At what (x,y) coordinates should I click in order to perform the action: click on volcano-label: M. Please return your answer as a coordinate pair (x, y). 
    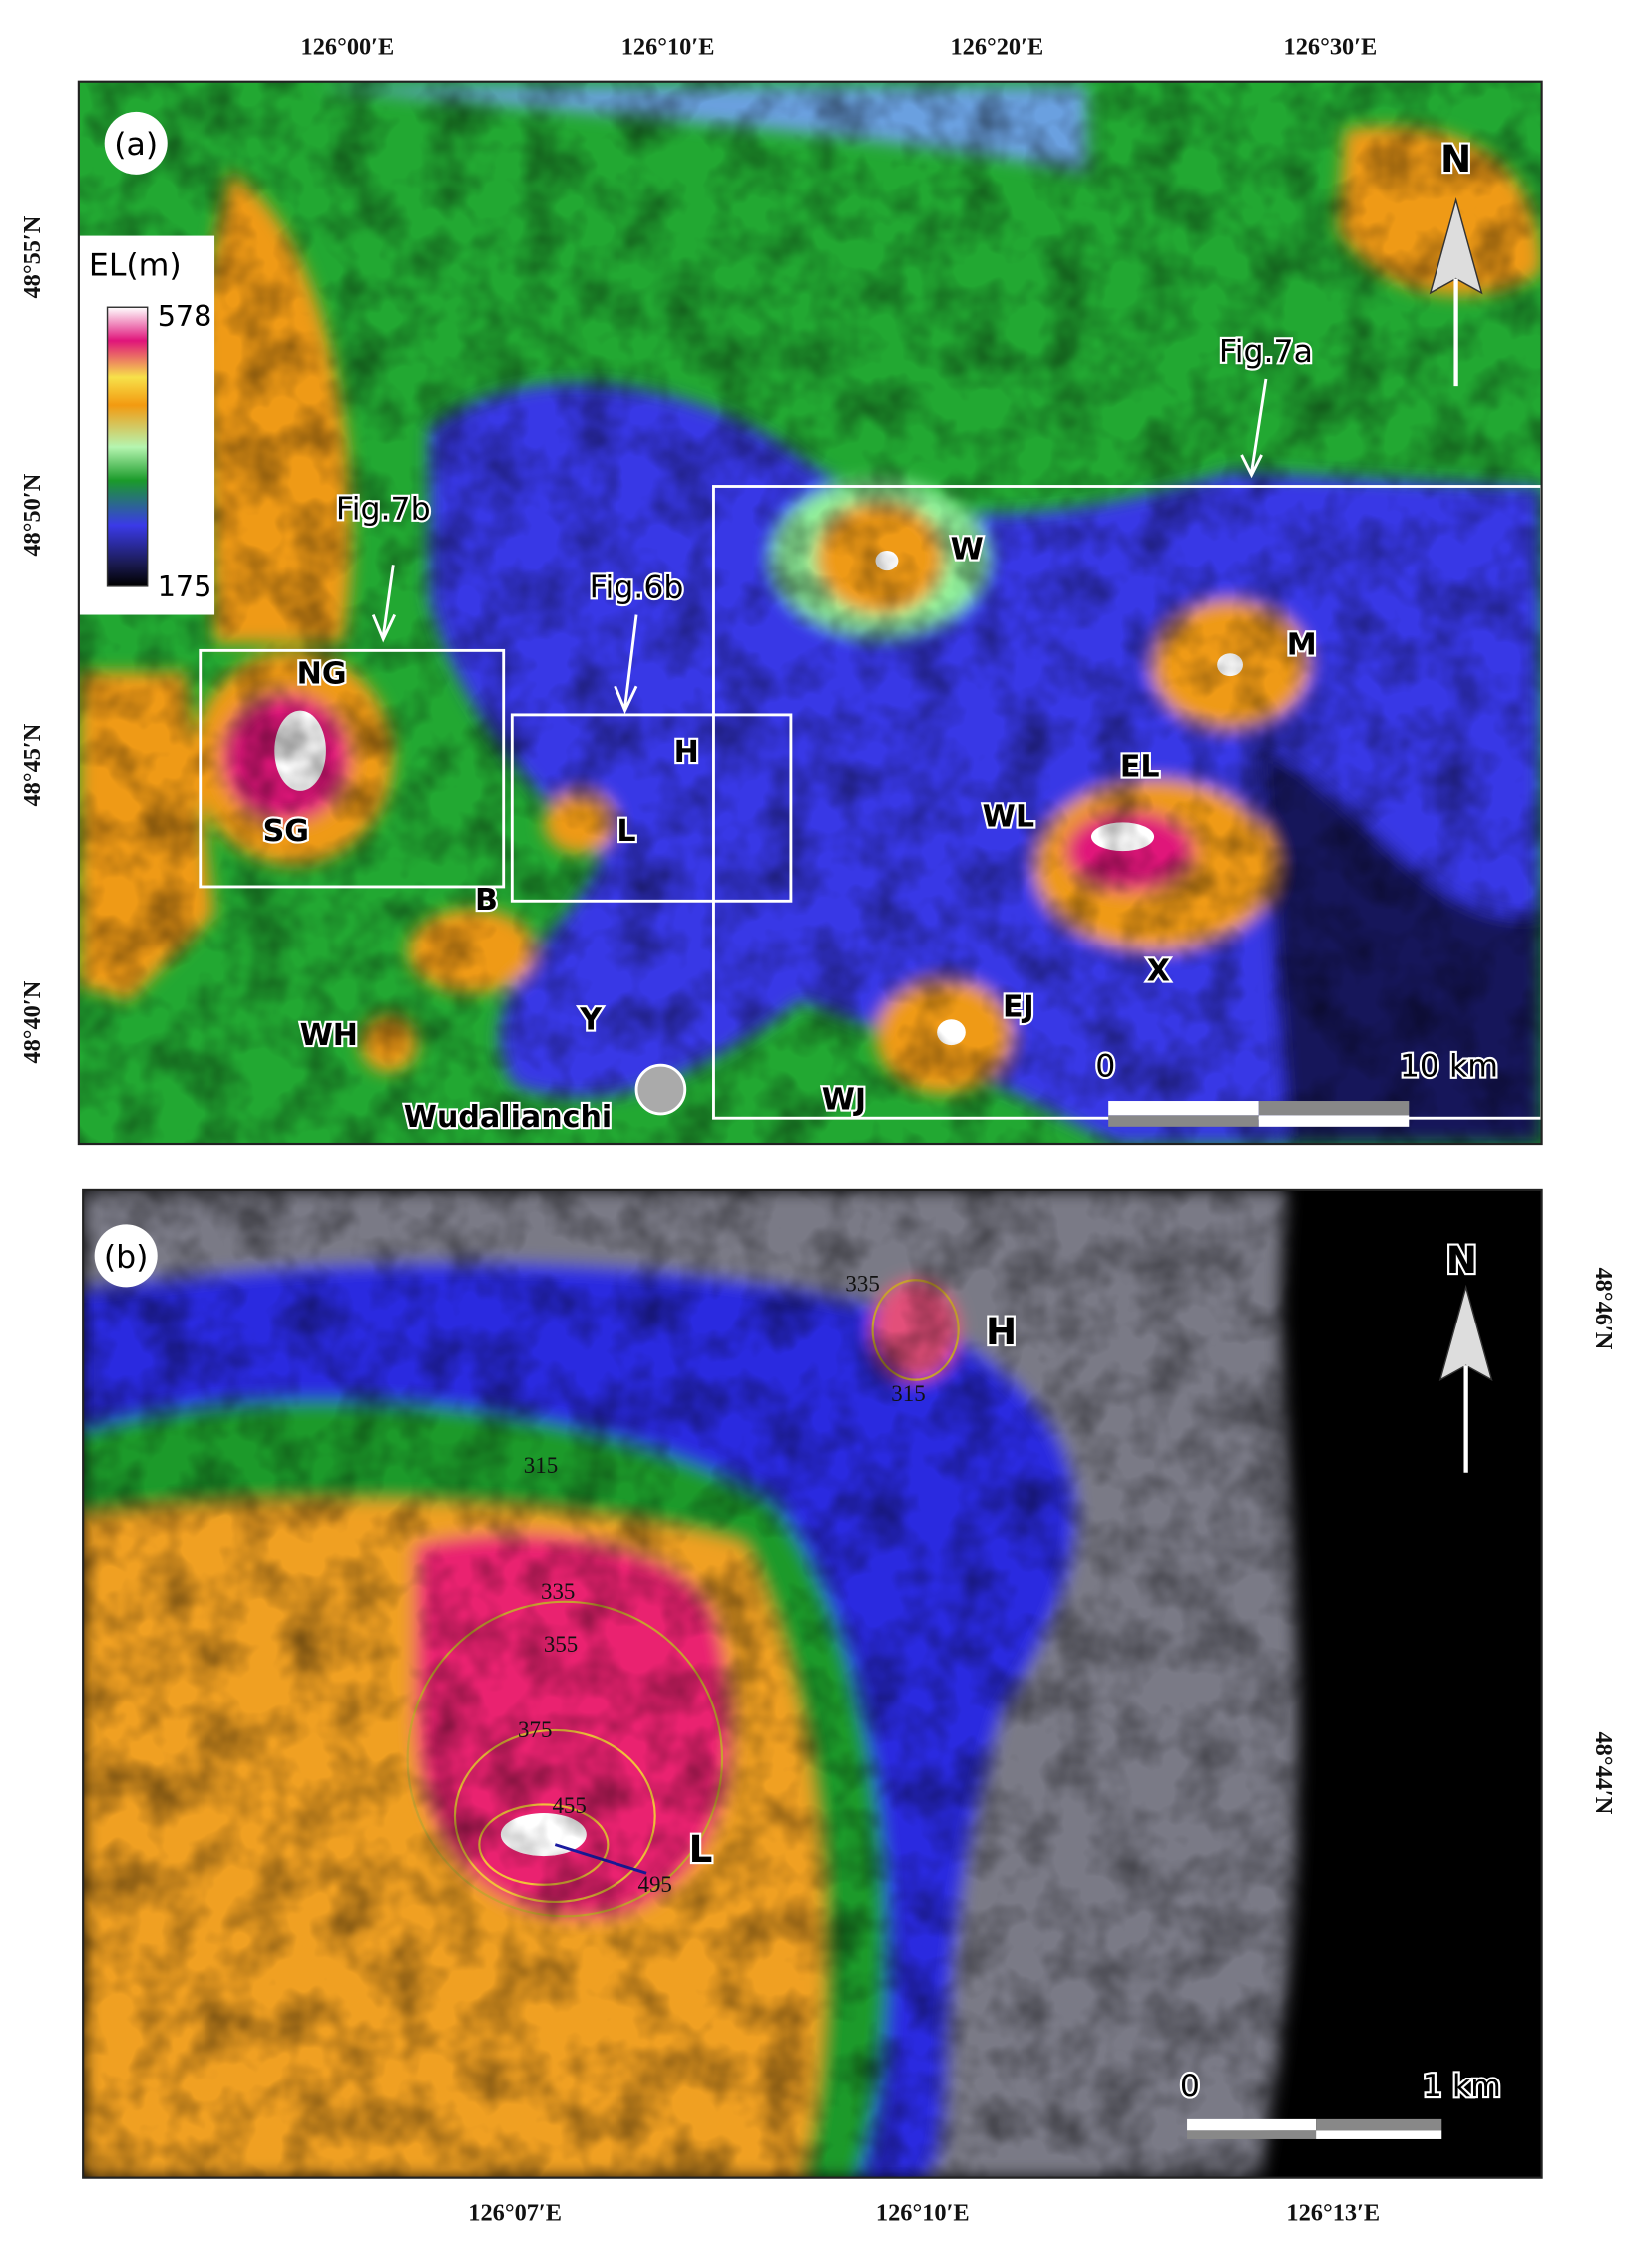
    Looking at the image, I should click on (1302, 645).